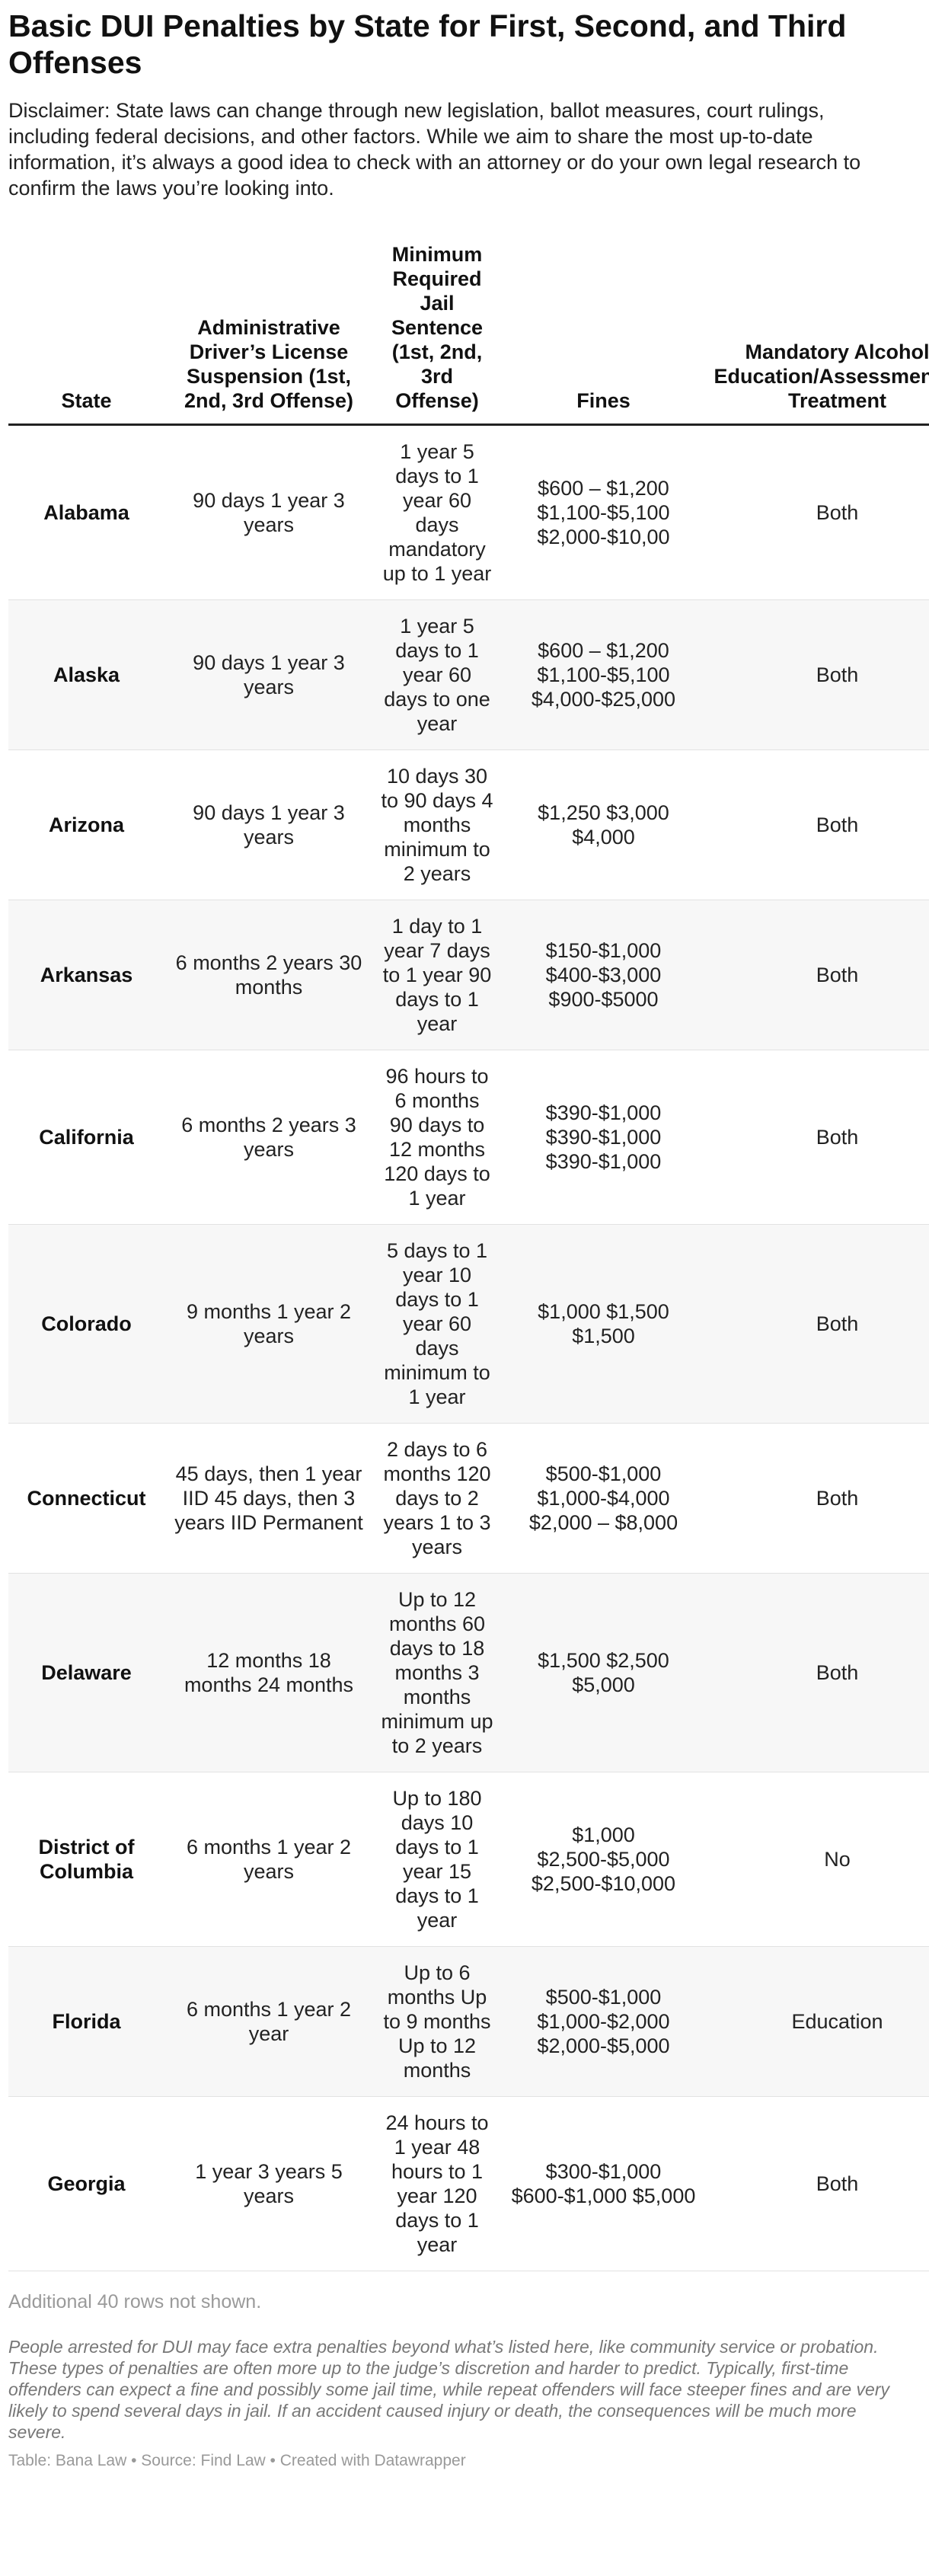  I want to click on table-cell: $1,000 $1,500 $1,500, so click(603, 1324).